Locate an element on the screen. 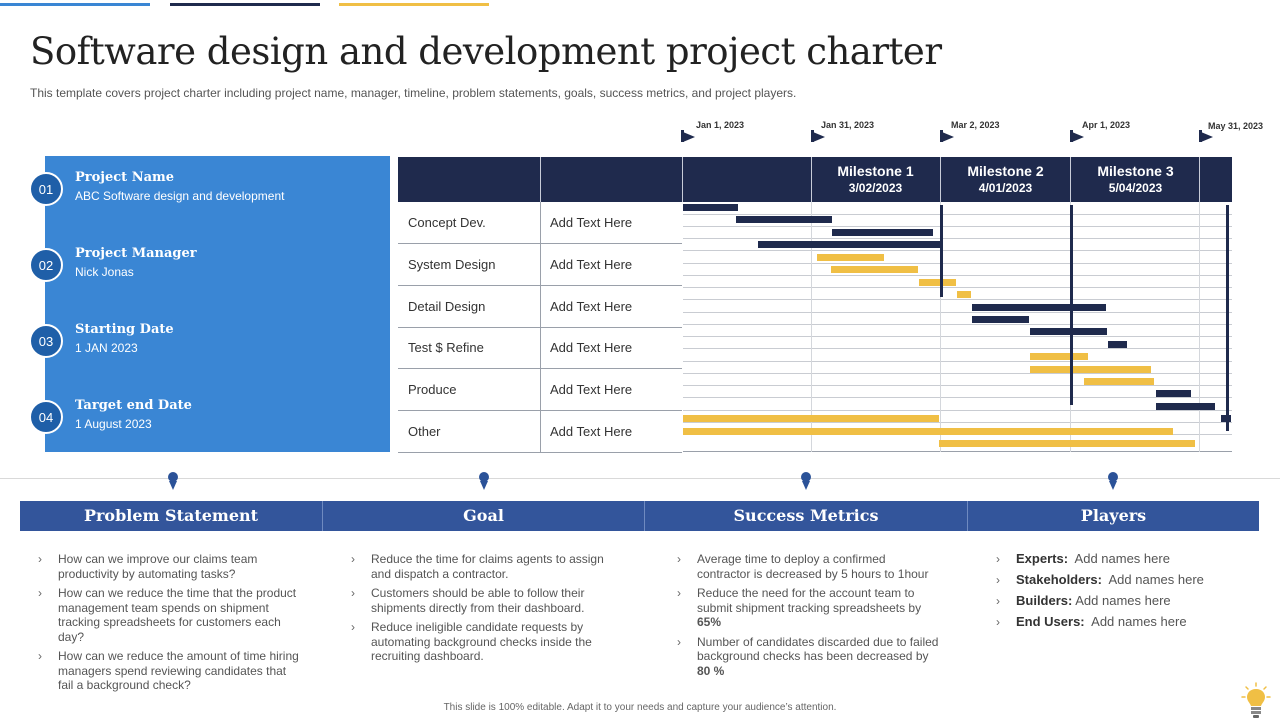 This screenshot has width=1280, height=720. metric-value: 80 % is located at coordinates (711, 670).